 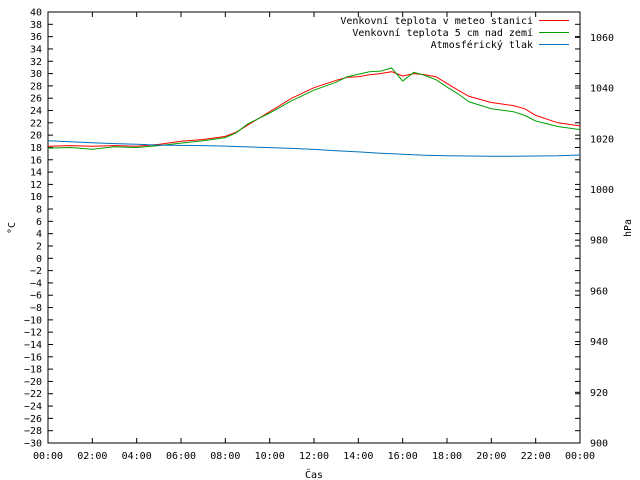 I want to click on x-tick-label: 22:00, so click(x=536, y=456).